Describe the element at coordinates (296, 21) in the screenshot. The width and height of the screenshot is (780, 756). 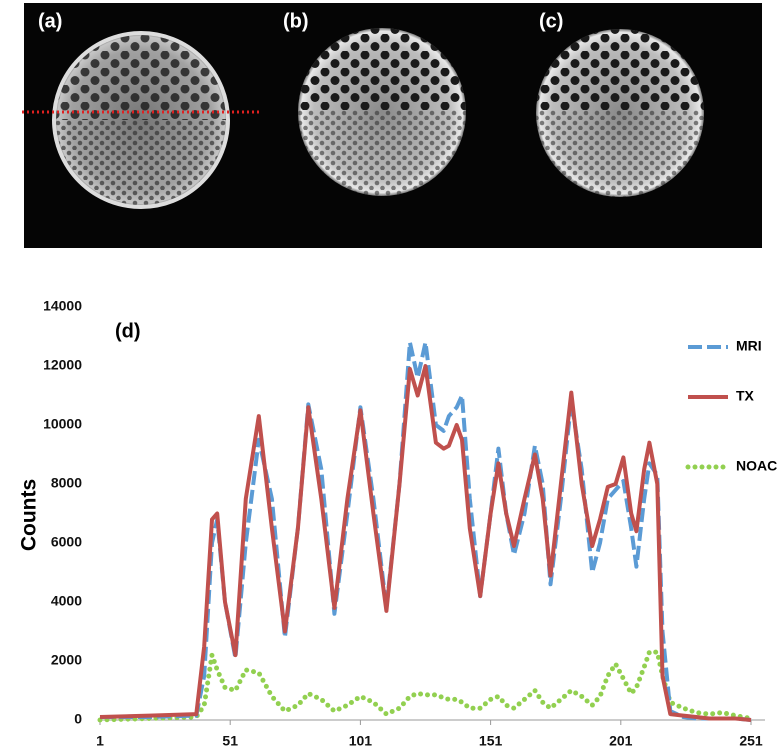
I see `image-label: (b)` at that location.